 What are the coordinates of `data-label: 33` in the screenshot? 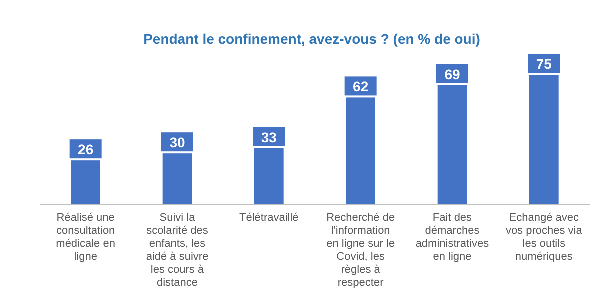 It's located at (269, 137).